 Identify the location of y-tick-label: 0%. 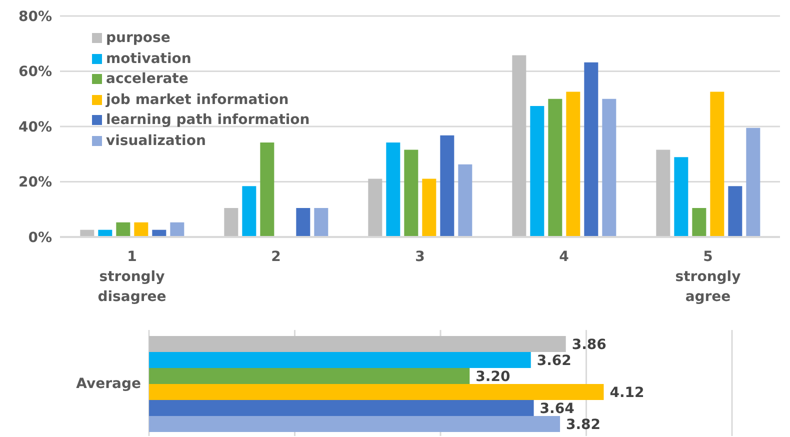
(40, 238).